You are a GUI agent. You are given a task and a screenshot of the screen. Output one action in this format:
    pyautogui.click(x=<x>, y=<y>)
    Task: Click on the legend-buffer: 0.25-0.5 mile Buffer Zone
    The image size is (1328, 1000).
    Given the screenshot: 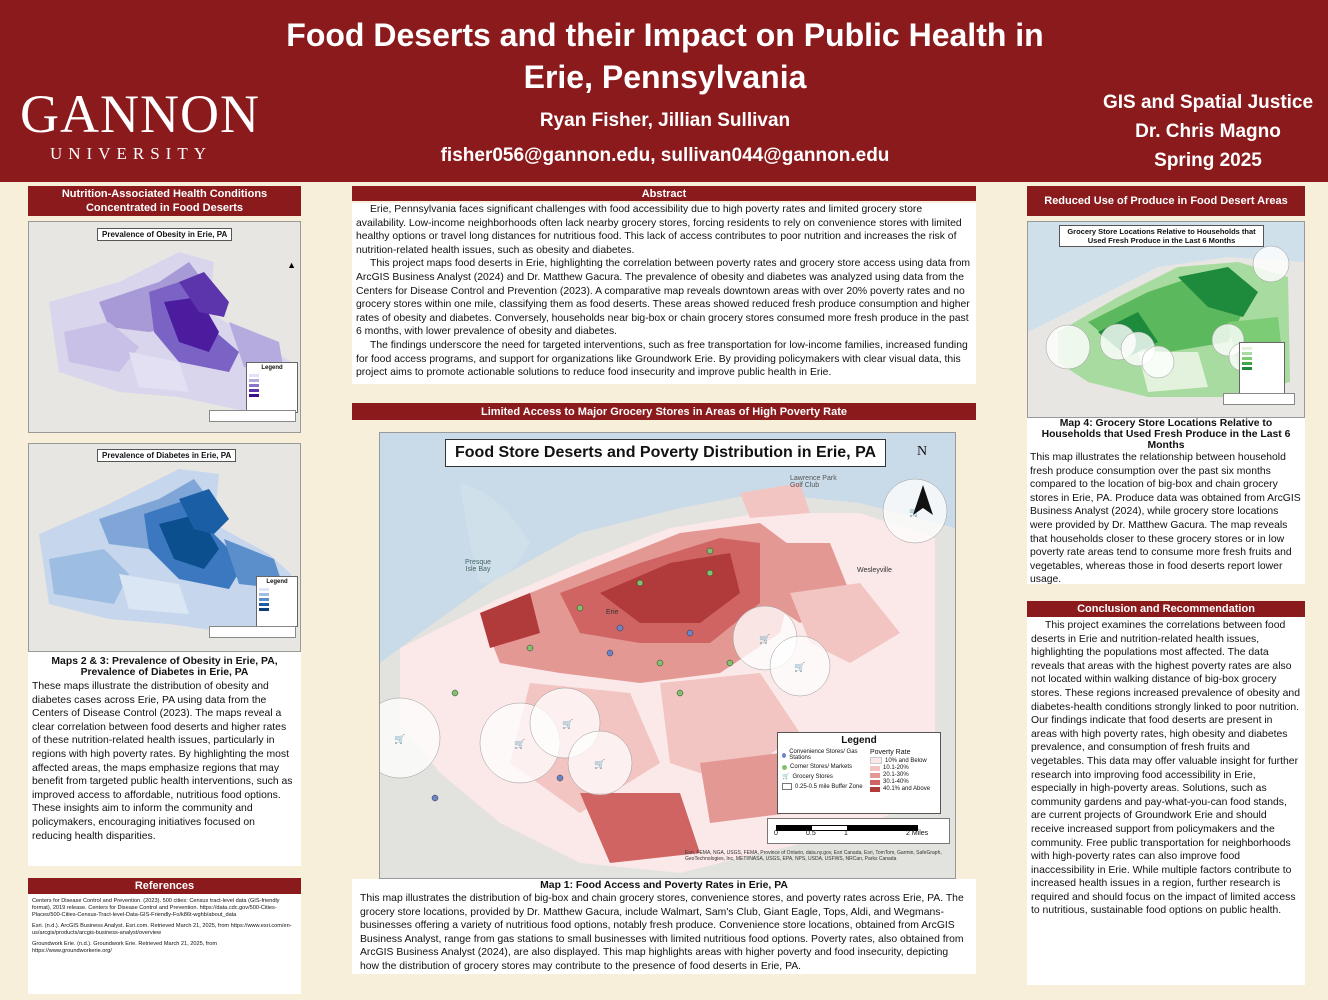 What is the action you would take?
    pyautogui.click(x=824, y=786)
    